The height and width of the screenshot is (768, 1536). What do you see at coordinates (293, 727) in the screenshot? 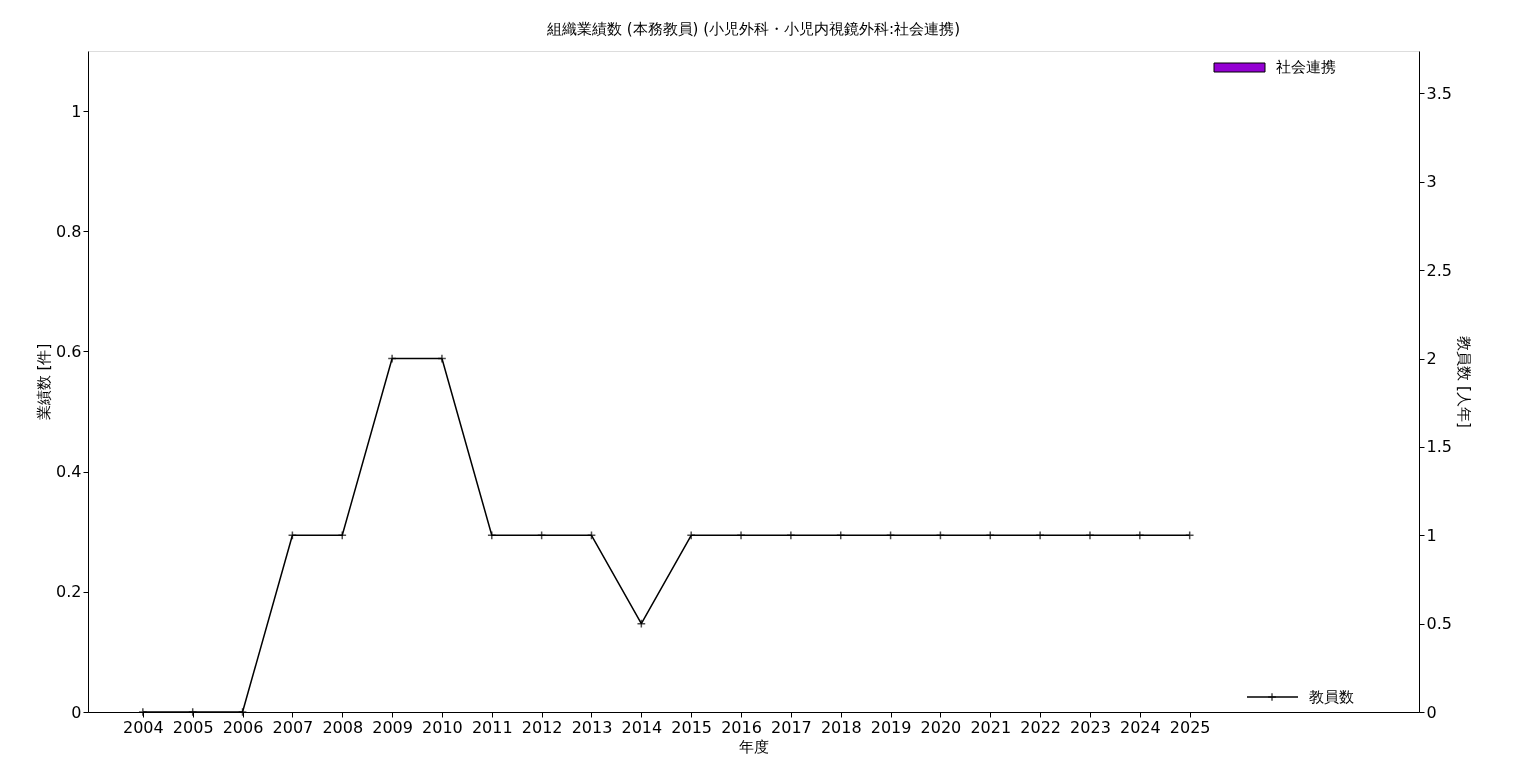
I see `x-tick-label: 2007` at bounding box center [293, 727].